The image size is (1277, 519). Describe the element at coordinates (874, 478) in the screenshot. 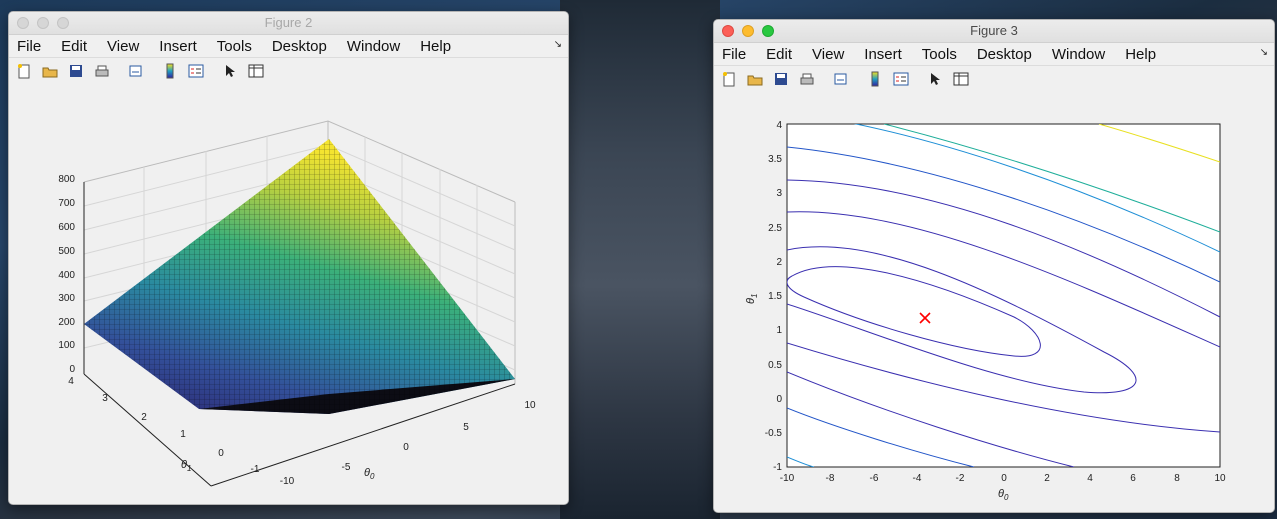

I see `x-tick: -6` at that location.